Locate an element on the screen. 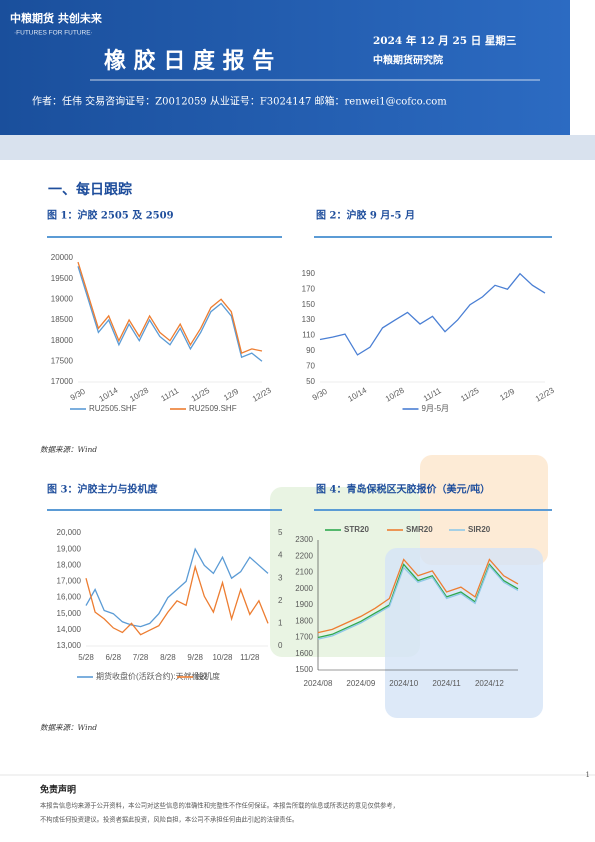 The height and width of the screenshot is (842, 595). caption: 图 3：沪胶主力与投机度 is located at coordinates (102, 489).